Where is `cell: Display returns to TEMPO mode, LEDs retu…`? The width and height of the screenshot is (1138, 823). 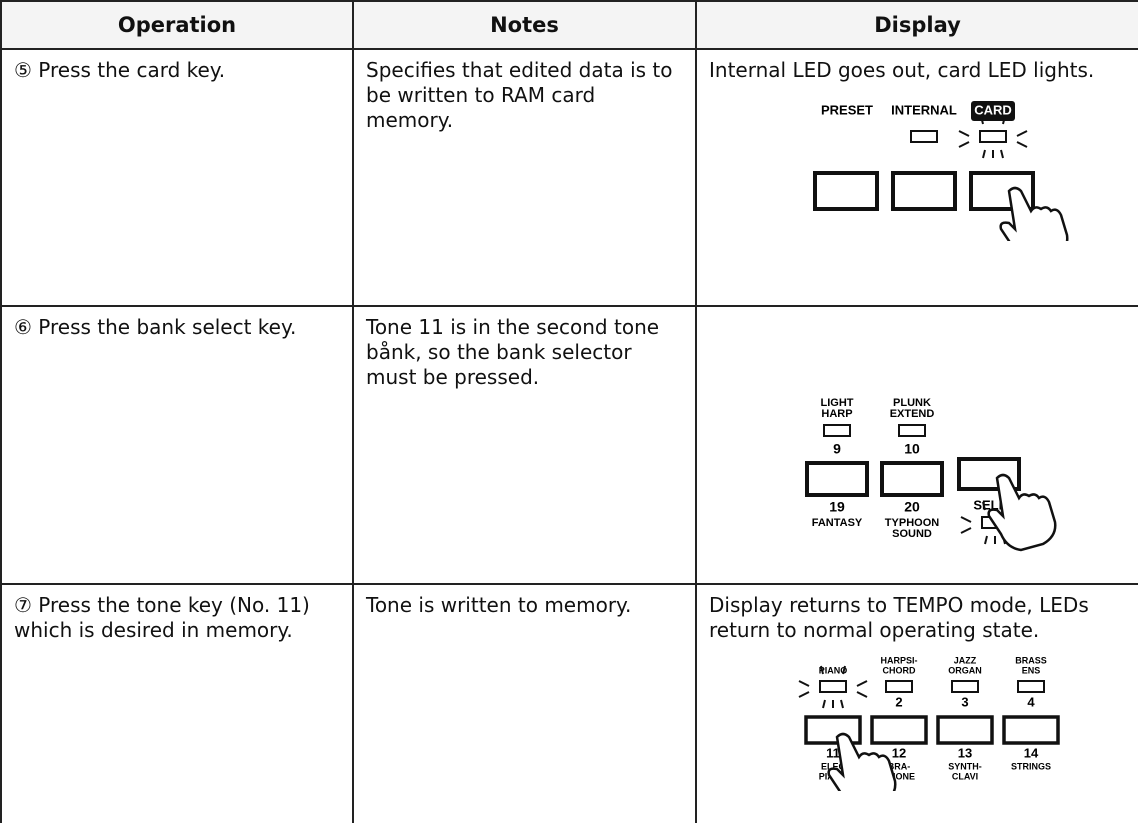
cell: Display returns to TEMPO mode, LEDs retu… is located at coordinates (916, 703).